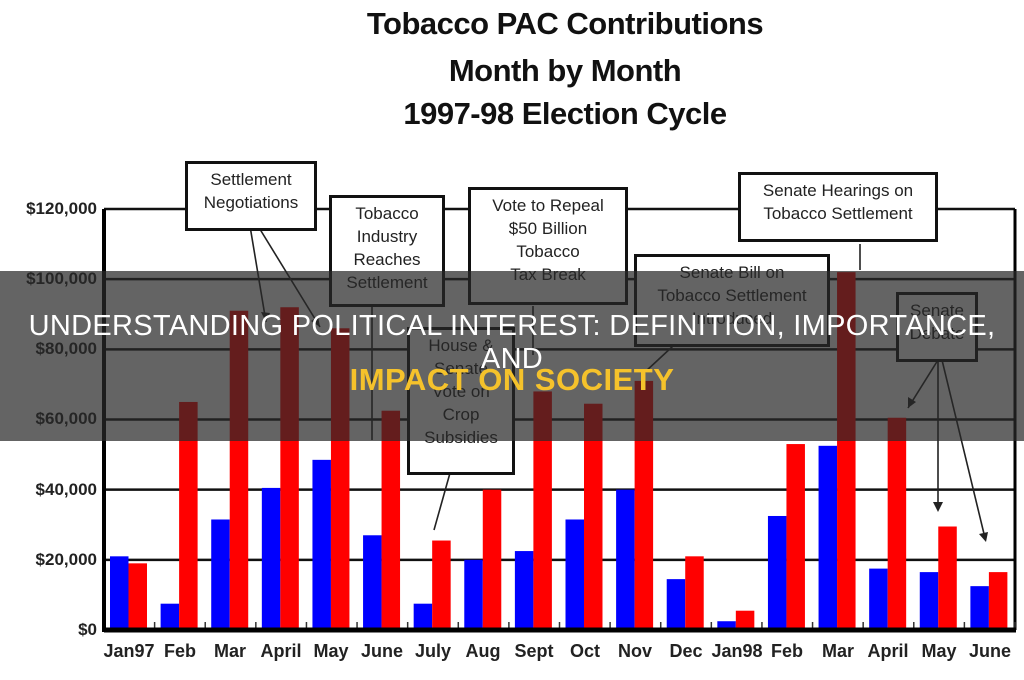  Describe the element at coordinates (66, 559) in the screenshot. I see `y-tick-20000: $20,000` at that location.